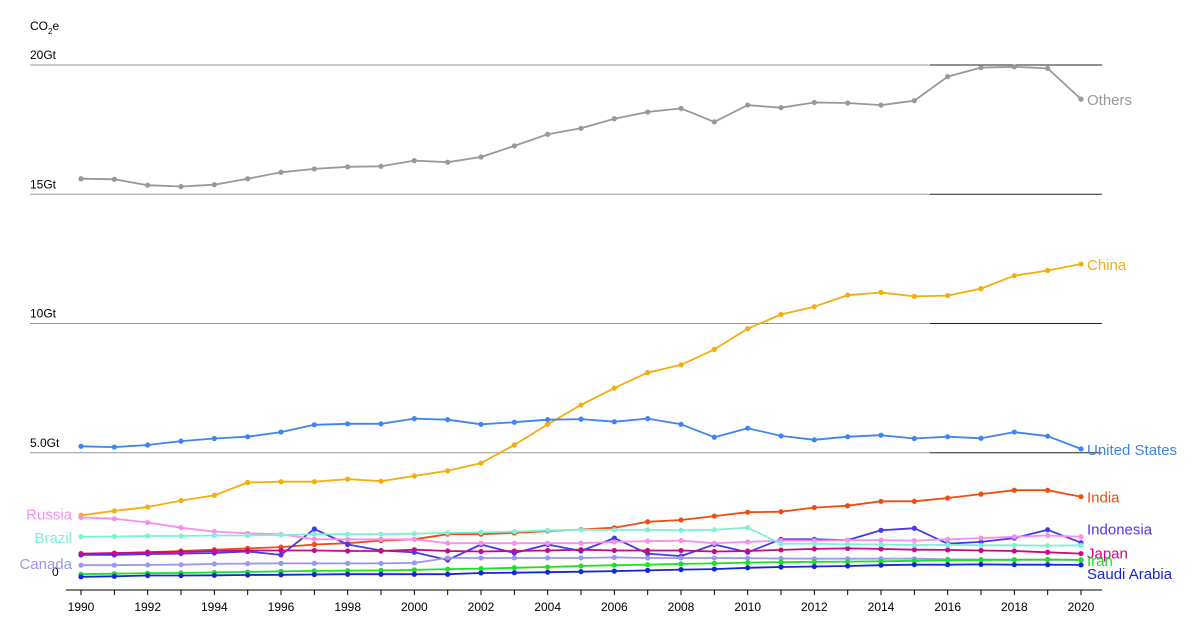 This screenshot has width=1200, height=628. Describe the element at coordinates (414, 607) in the screenshot. I see `x-tick-label: 2000` at that location.